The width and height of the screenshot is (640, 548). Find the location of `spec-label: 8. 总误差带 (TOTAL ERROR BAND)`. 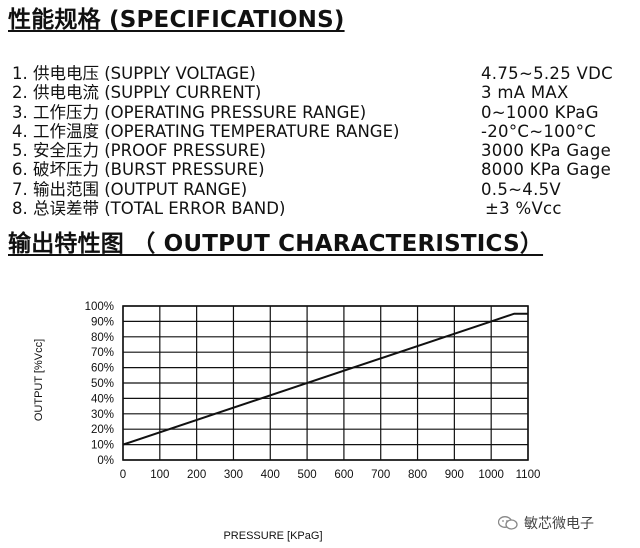

spec-label: 8. 总误差带 (TOTAL ERROR BAND) is located at coordinates (149, 209).